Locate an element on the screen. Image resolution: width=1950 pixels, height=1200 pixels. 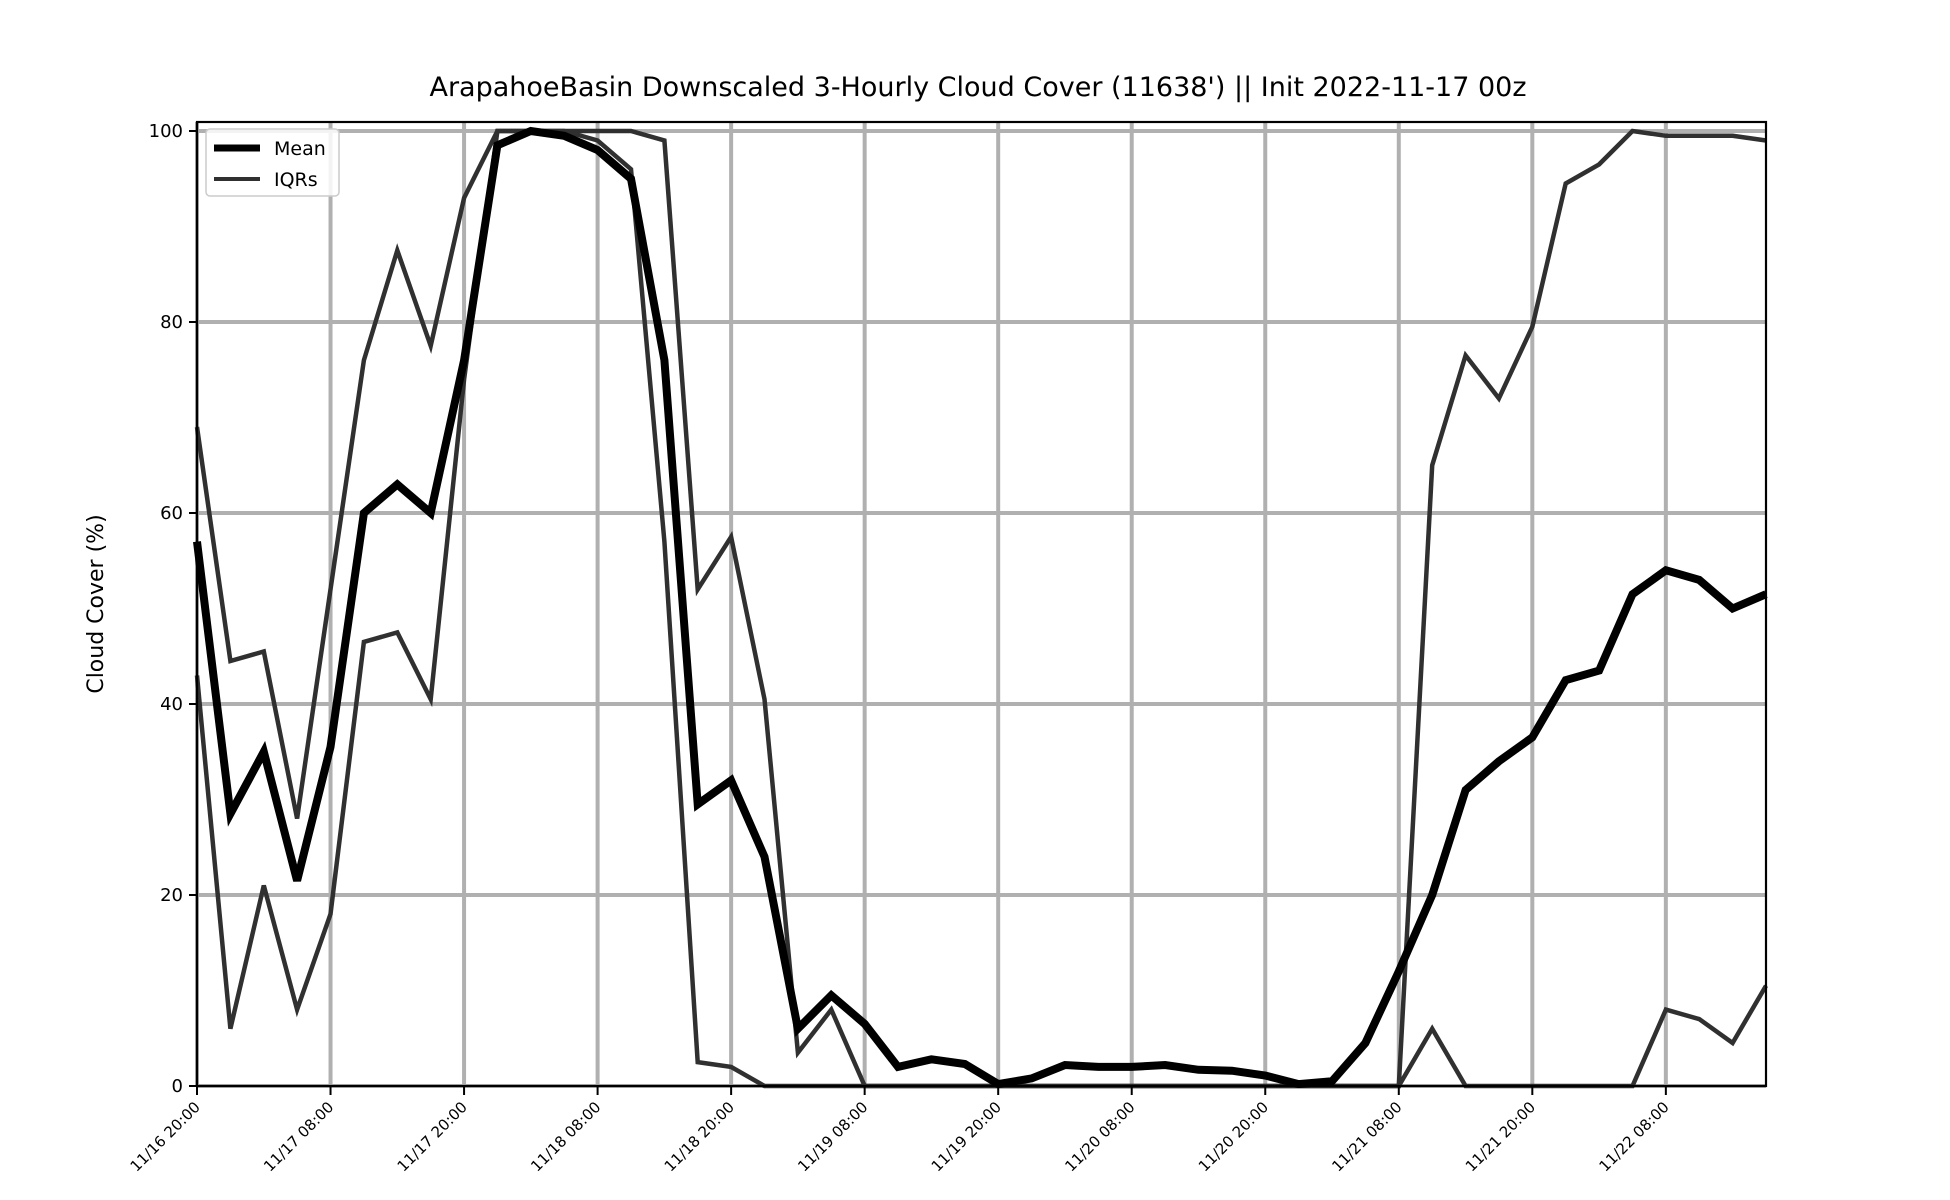
legend: Mean IQRs is located at coordinates (272, 162).